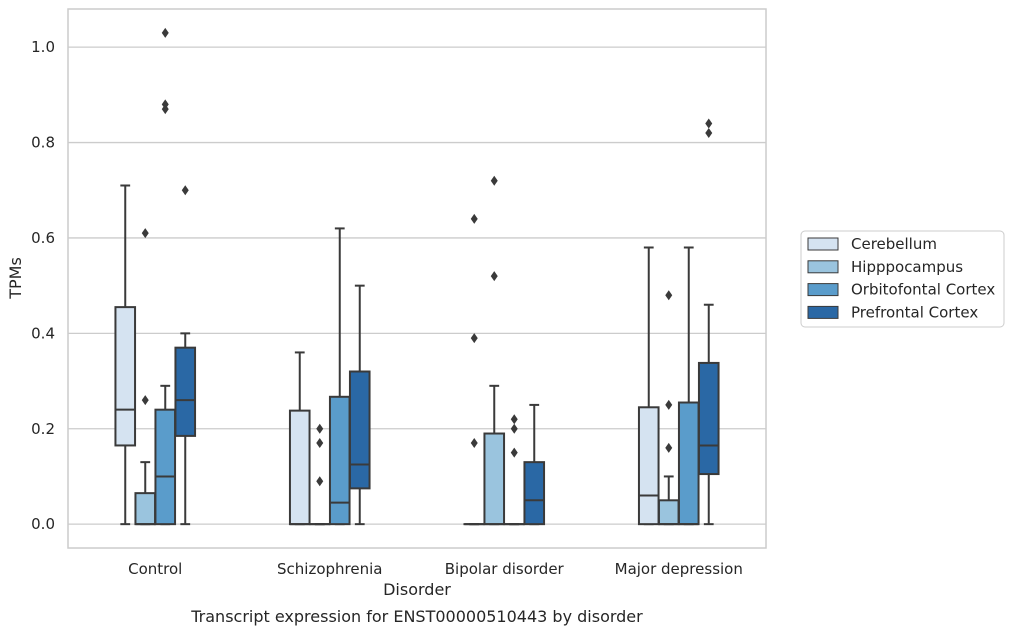 The height and width of the screenshot is (634, 1014). Describe the element at coordinates (43, 238) in the screenshot. I see `y-tick-label: 0.6` at that location.